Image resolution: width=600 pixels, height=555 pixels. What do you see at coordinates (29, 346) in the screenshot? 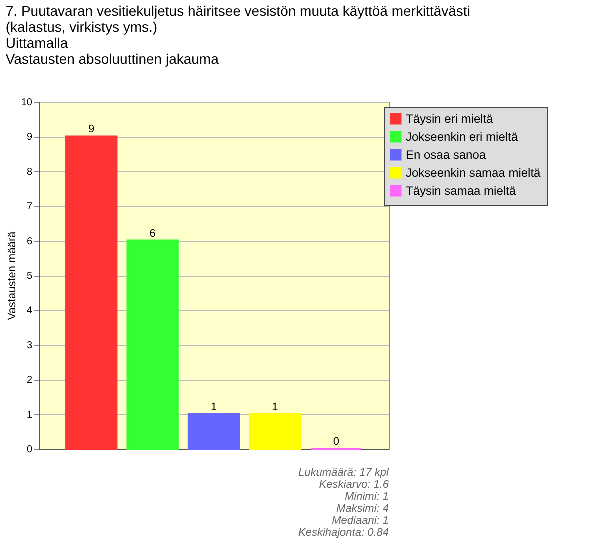
I see `y-tick-label: 3` at bounding box center [29, 346].